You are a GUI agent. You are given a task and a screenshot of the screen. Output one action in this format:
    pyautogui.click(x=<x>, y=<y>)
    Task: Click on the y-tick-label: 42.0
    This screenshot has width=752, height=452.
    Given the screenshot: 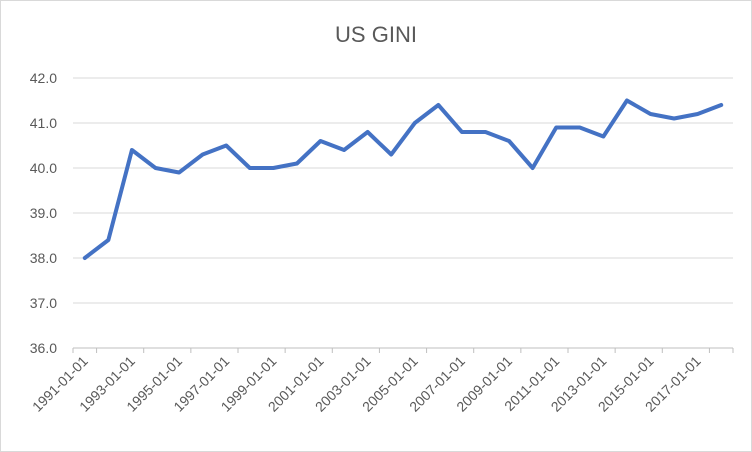 What is the action you would take?
    pyautogui.click(x=43, y=78)
    